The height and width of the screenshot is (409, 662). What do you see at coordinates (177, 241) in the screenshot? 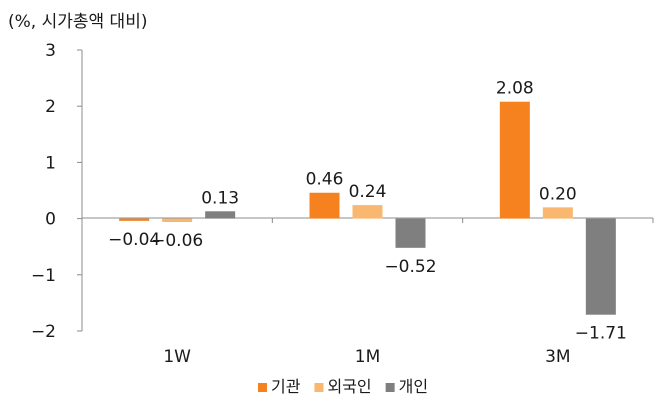
I see `data-label: −0.06` at bounding box center [177, 241].